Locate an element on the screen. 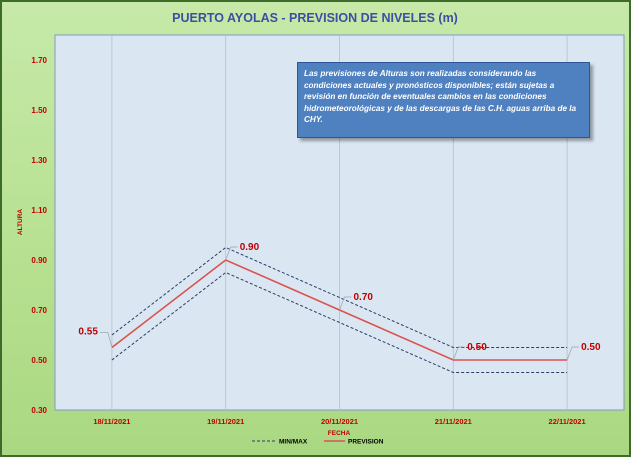 The height and width of the screenshot is (457, 631). data-label: 0.55 is located at coordinates (88, 332).